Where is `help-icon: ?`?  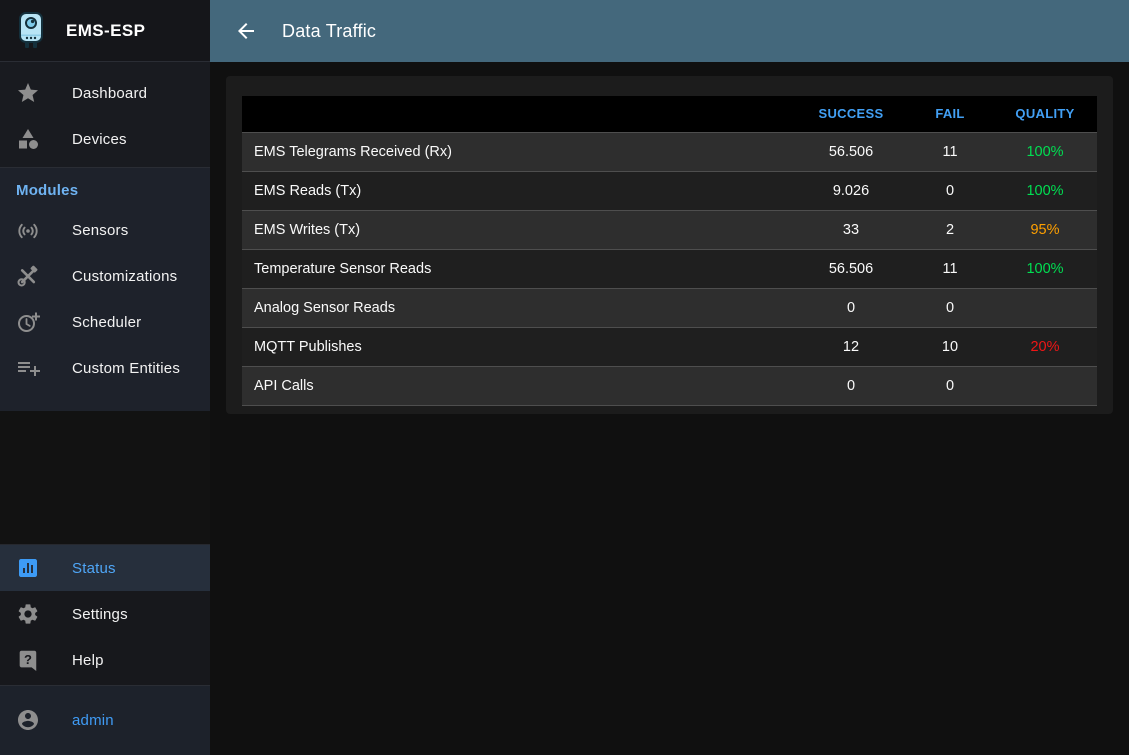 help-icon: ? is located at coordinates (28, 660).